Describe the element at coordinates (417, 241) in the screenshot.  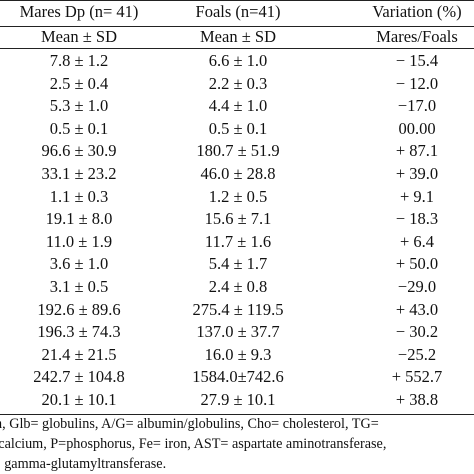
I see `variation-cell: + 6.4` at that location.